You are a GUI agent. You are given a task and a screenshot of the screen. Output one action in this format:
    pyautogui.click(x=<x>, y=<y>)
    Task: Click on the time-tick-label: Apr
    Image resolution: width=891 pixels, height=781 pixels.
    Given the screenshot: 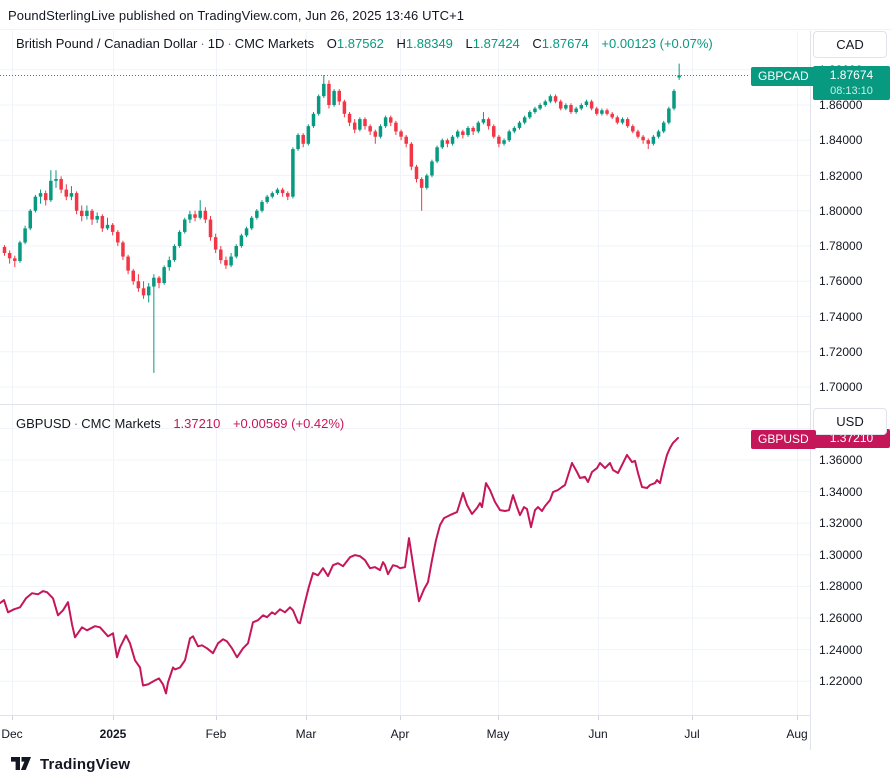 What is the action you would take?
    pyautogui.click(x=400, y=734)
    